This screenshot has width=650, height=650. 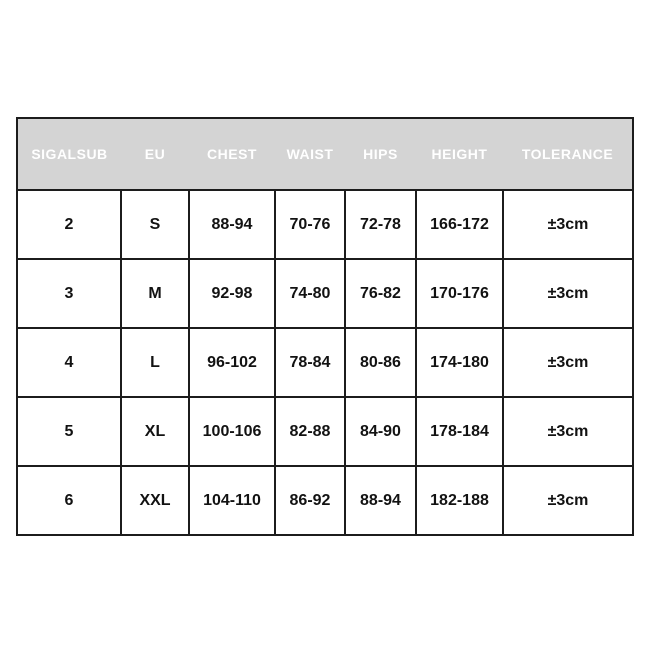 I want to click on column-header-hips: HIPS, so click(x=380, y=154).